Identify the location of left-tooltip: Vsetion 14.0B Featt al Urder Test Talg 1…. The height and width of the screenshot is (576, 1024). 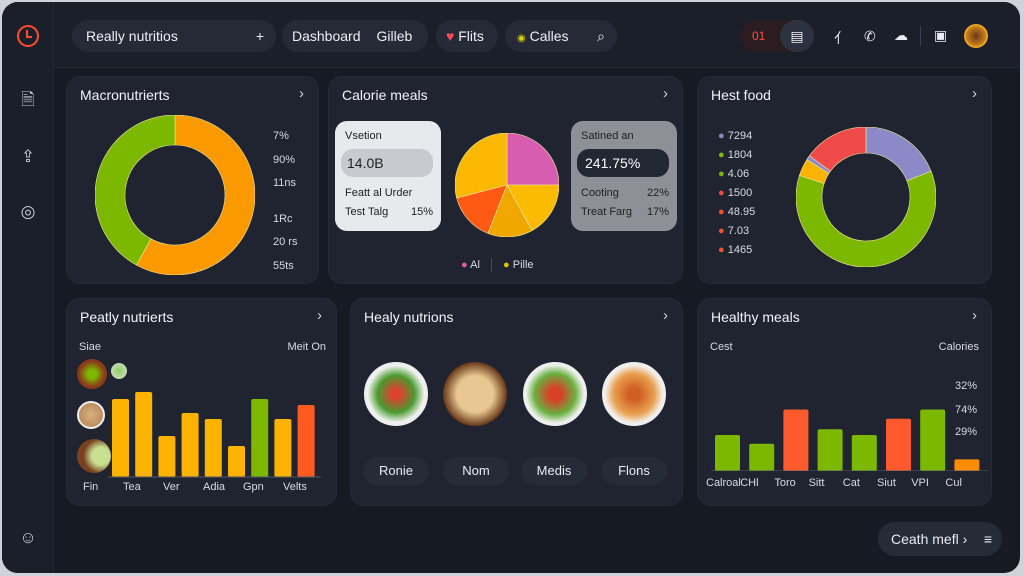
(388, 176).